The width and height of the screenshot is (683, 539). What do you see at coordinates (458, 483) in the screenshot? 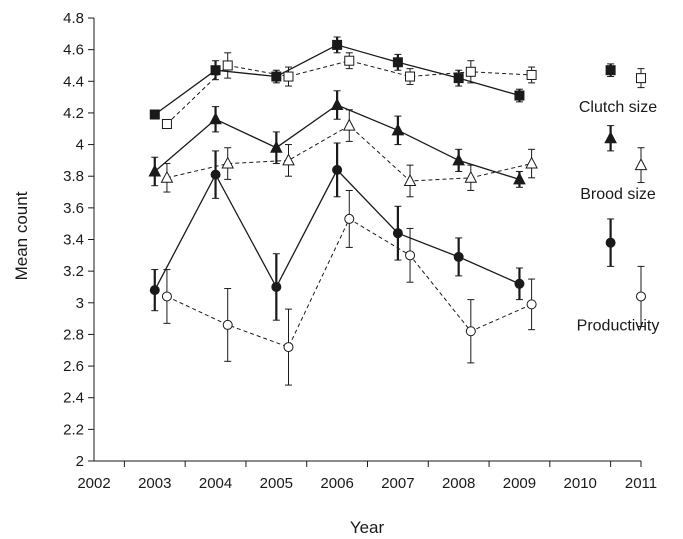
I see `x-tick-label: 2008` at bounding box center [458, 483].